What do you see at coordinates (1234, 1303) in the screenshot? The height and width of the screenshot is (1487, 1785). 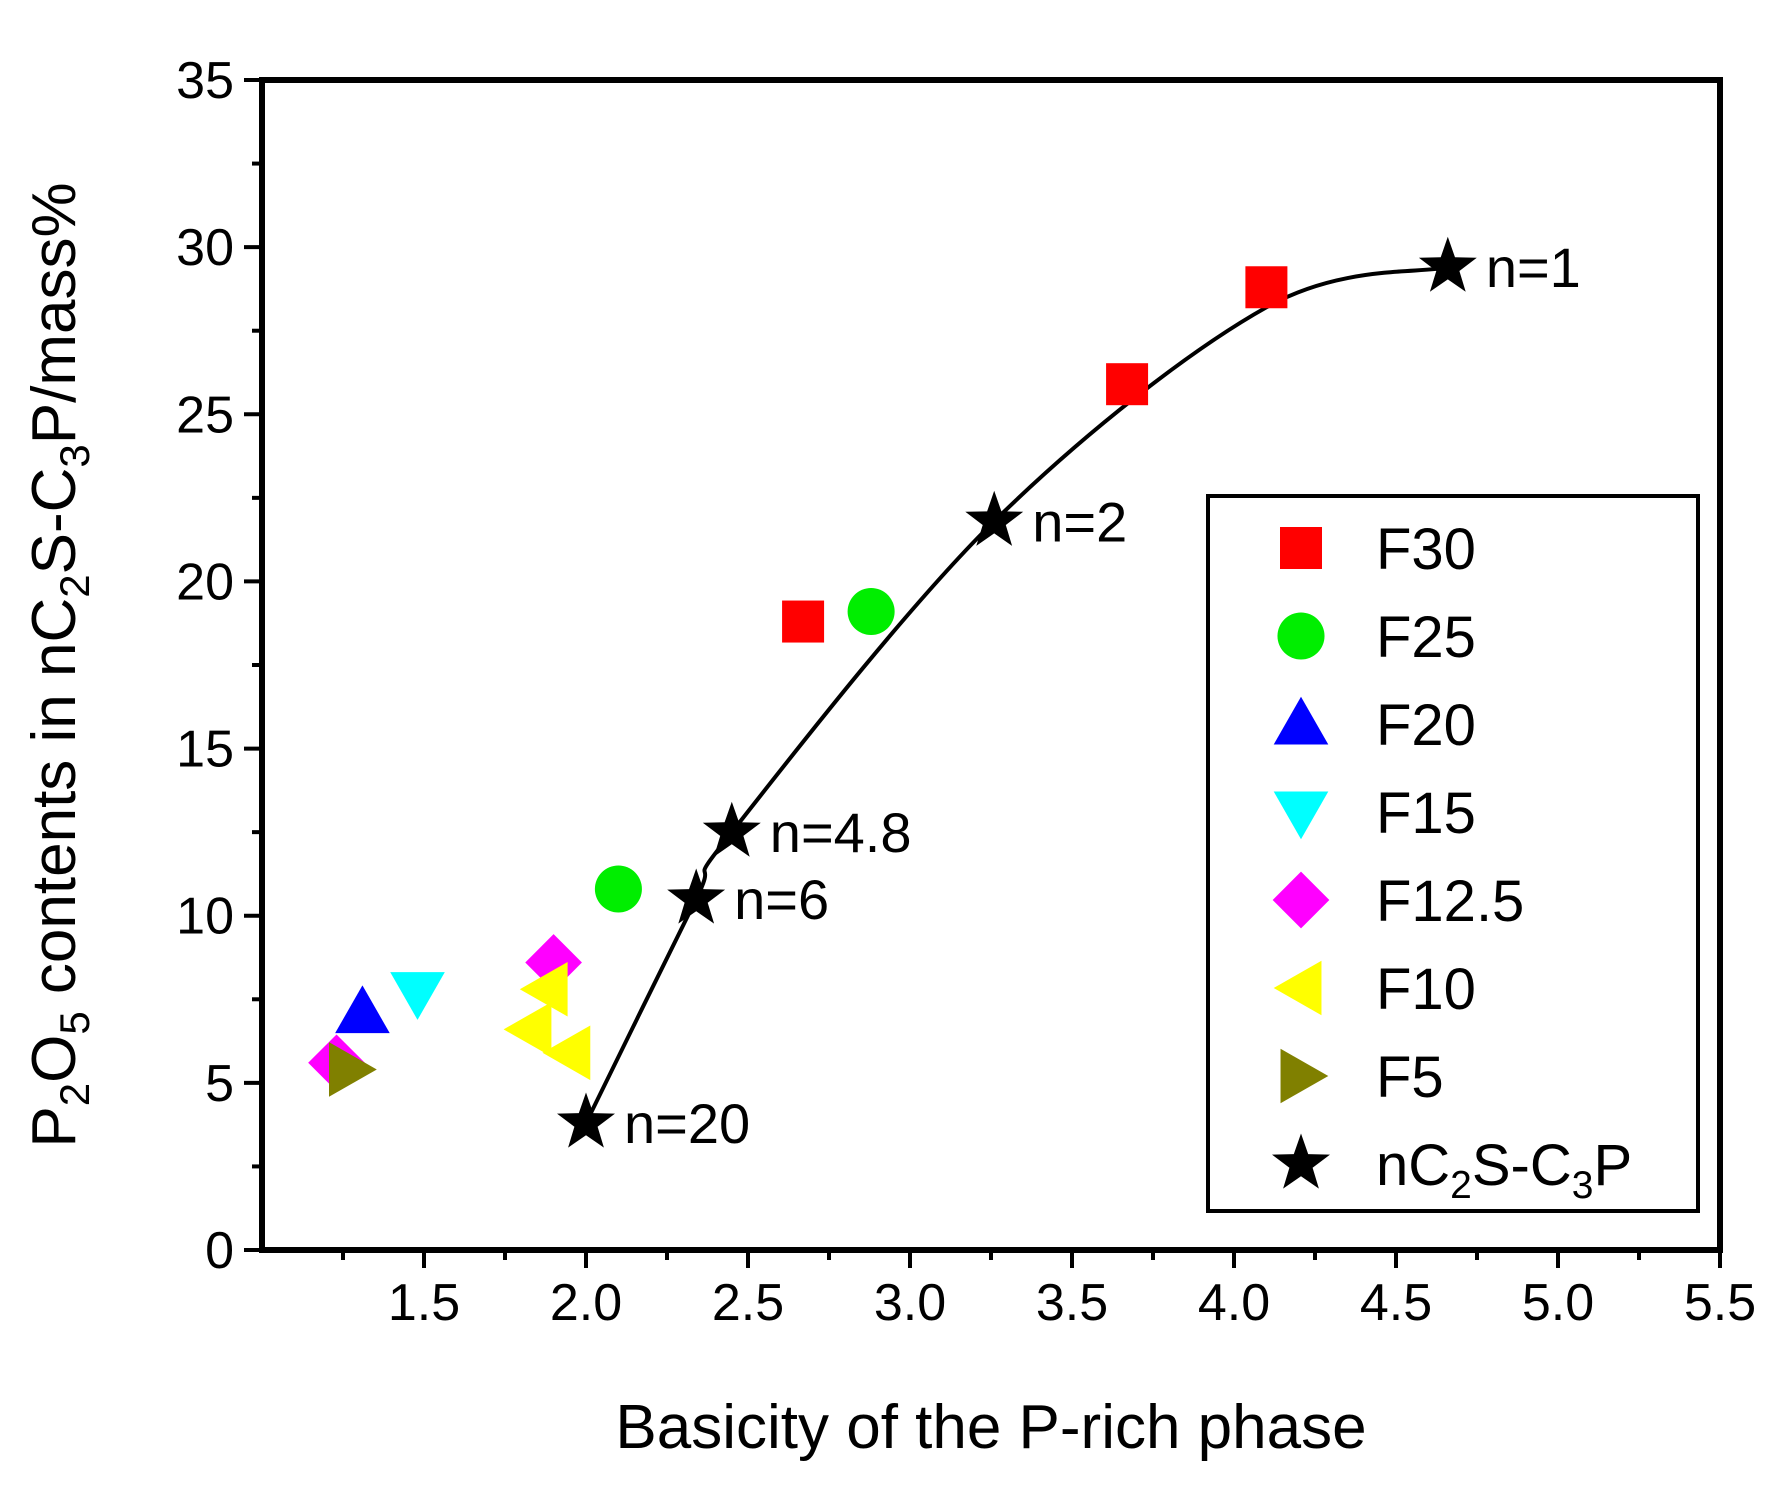 I see `x-tick-label: 4.0` at bounding box center [1234, 1303].